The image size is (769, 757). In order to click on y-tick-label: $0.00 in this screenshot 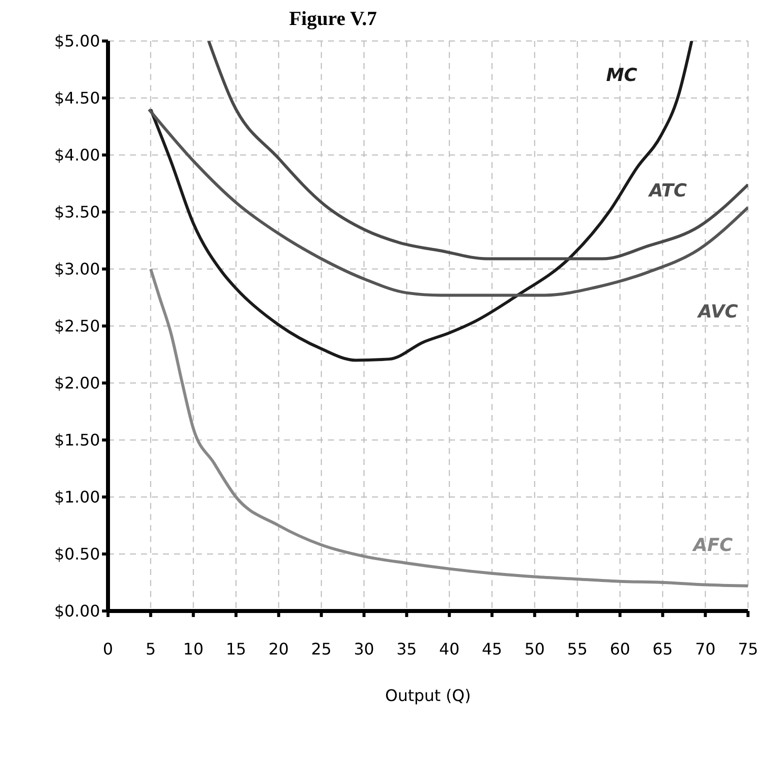, I will do `click(77, 611)`.